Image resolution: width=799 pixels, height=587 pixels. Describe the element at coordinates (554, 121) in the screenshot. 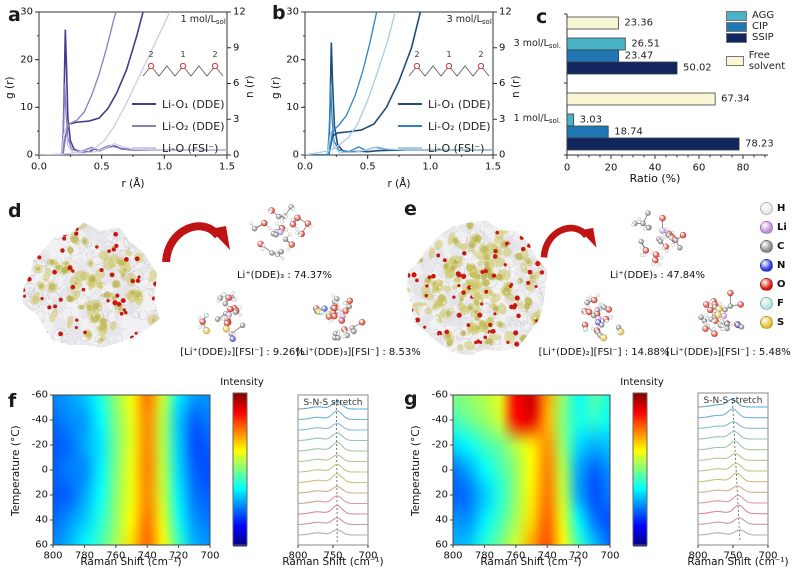

I see `panel-c-group1-sub: sol.` at that location.